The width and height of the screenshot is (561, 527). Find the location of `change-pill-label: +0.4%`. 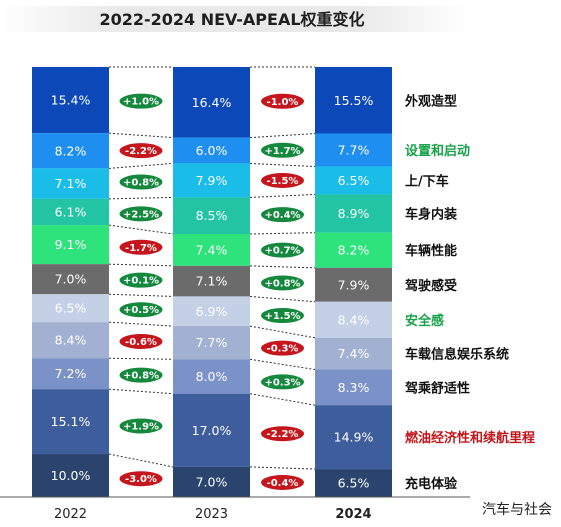

change-pill-label: +0.4% is located at coordinates (282, 215).